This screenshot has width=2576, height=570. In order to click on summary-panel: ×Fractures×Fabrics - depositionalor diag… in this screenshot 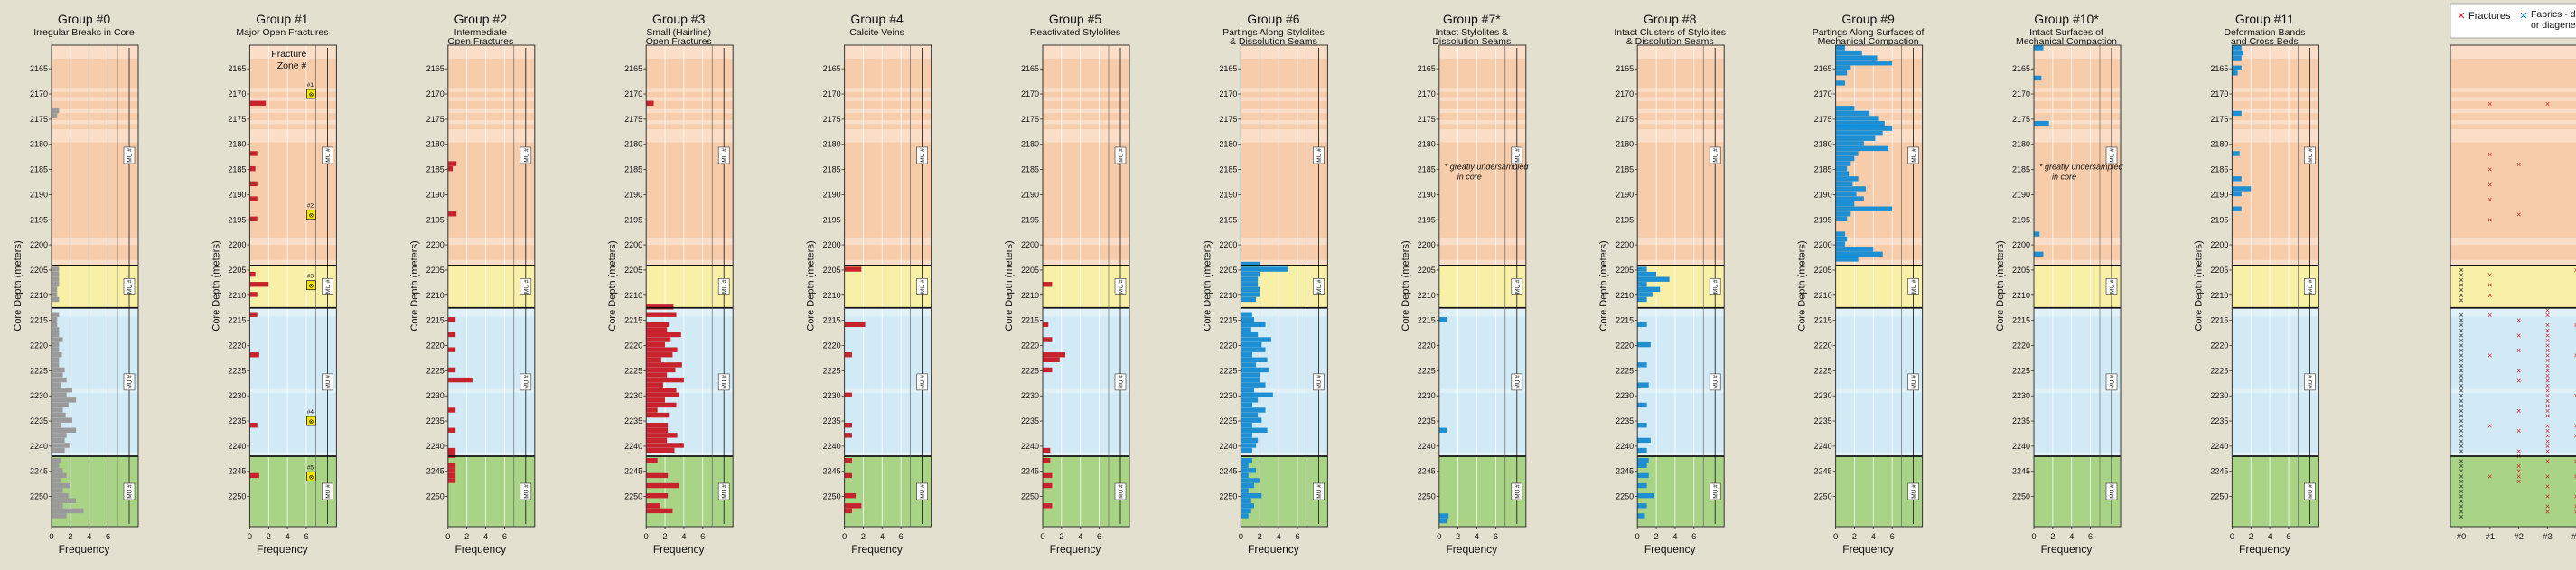, I will do `click(2513, 272)`.